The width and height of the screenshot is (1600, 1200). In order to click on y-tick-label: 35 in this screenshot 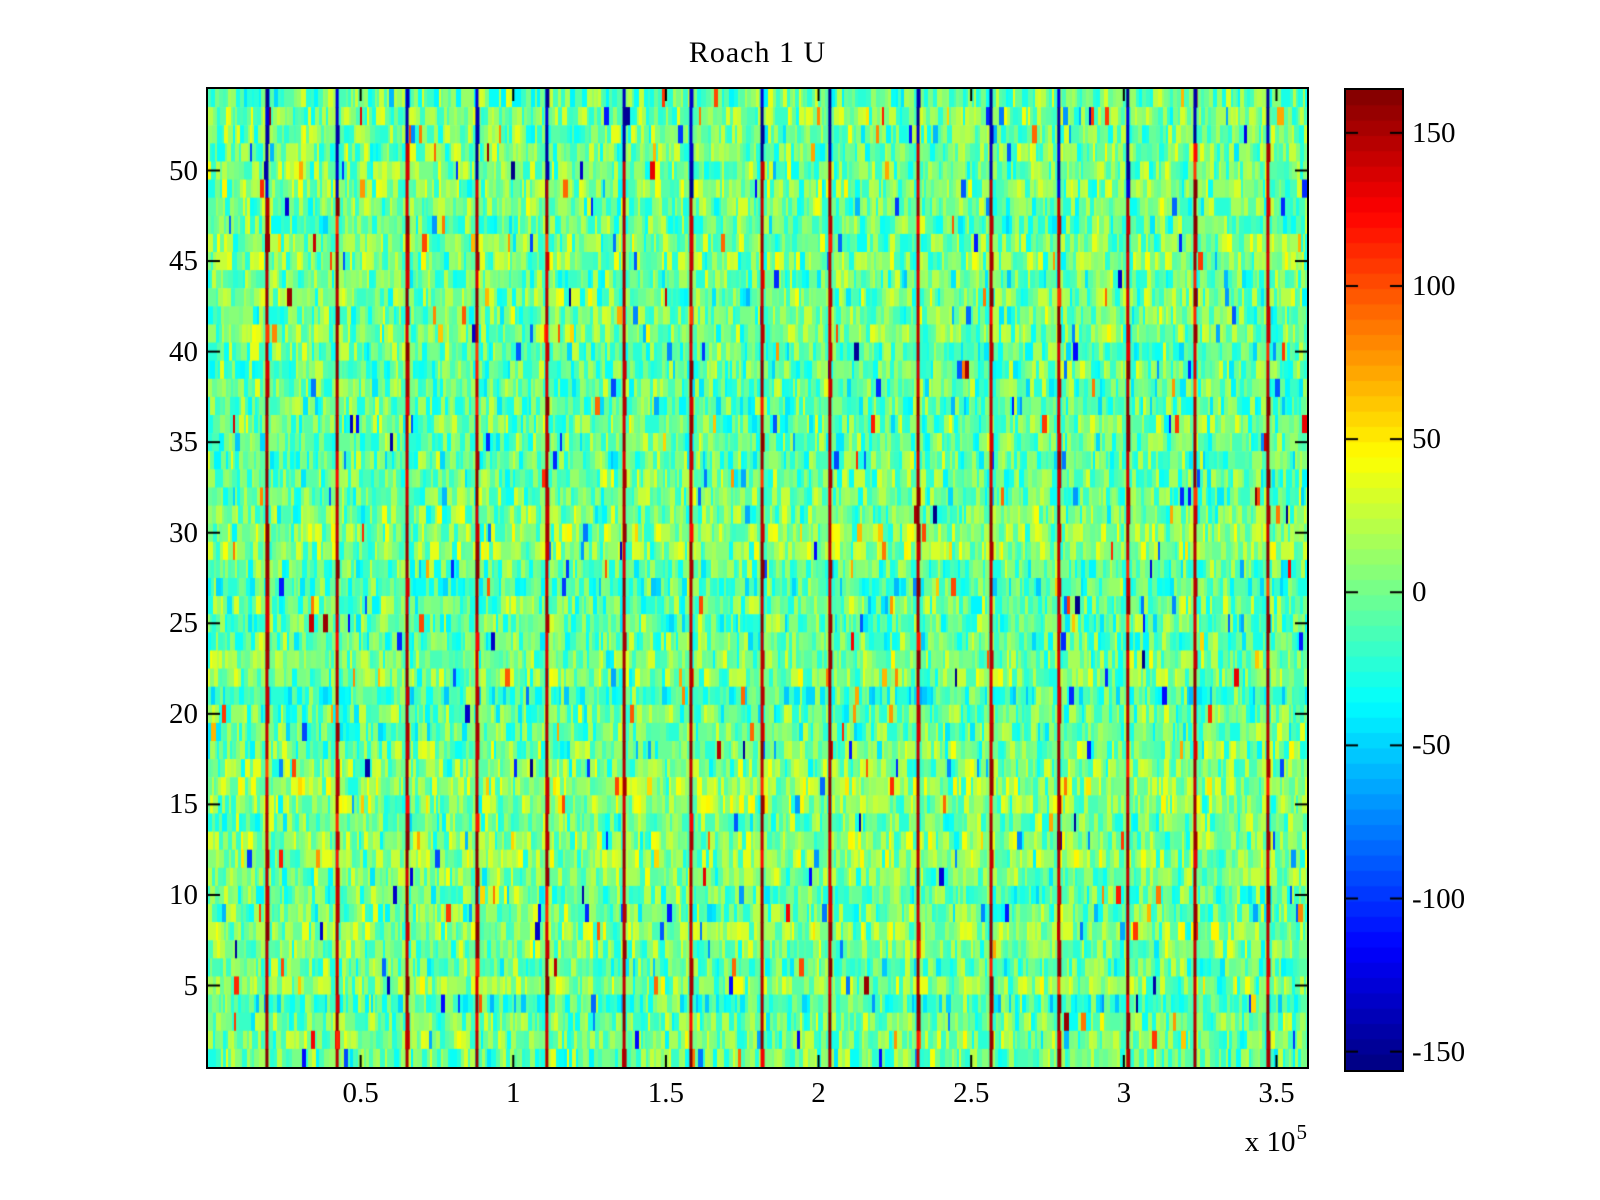, I will do `click(183, 442)`.